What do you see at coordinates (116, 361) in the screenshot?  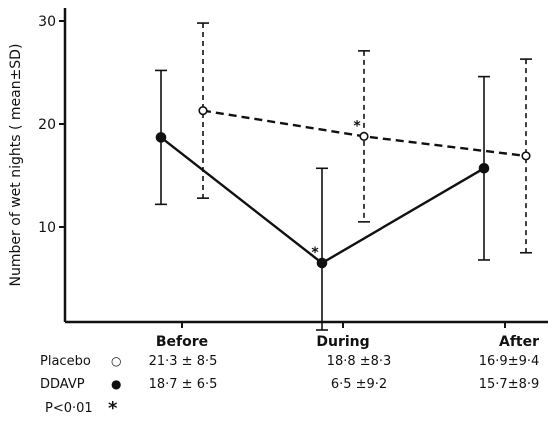 I see `table-row-symbol: ○` at bounding box center [116, 361].